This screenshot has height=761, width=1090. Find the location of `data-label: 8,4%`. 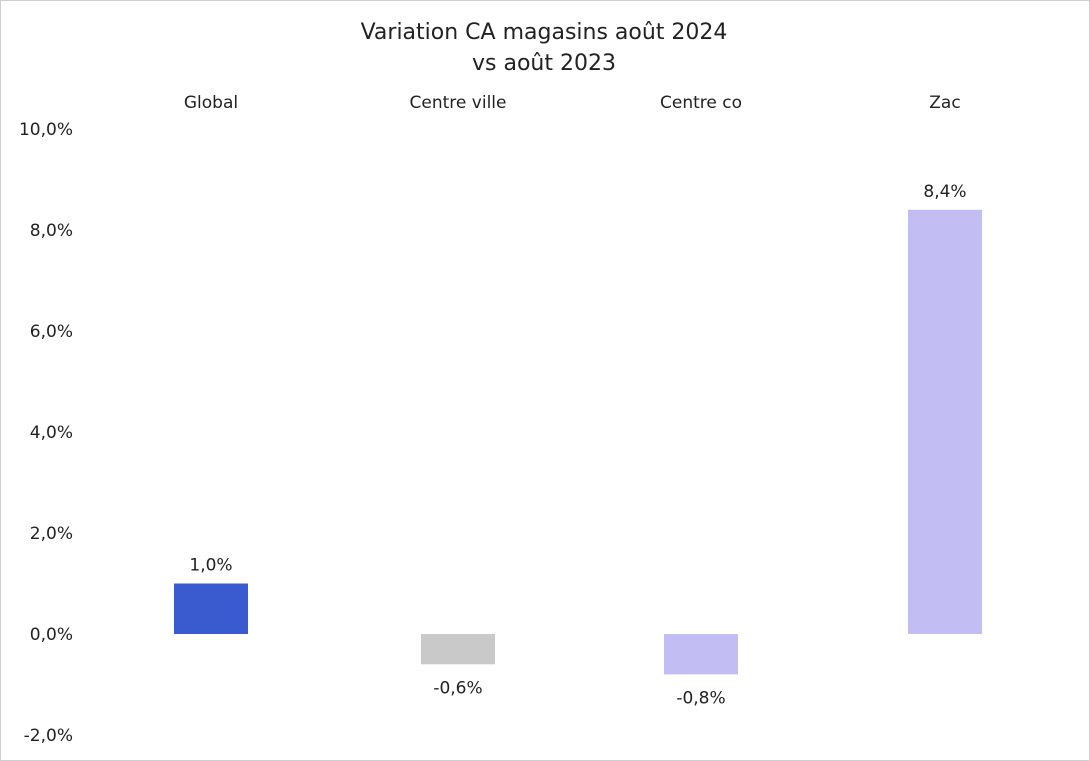

data-label: 8,4% is located at coordinates (944, 192).